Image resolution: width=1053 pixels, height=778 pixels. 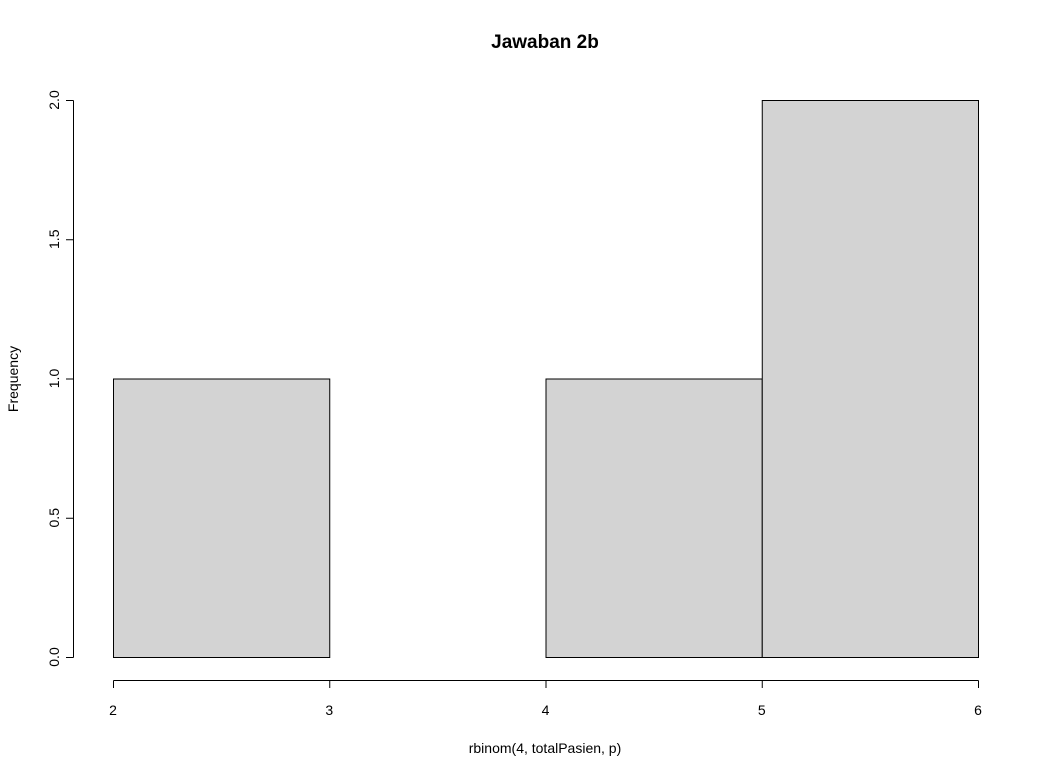 I want to click on y-tick-label: 0.0, so click(x=54, y=657).